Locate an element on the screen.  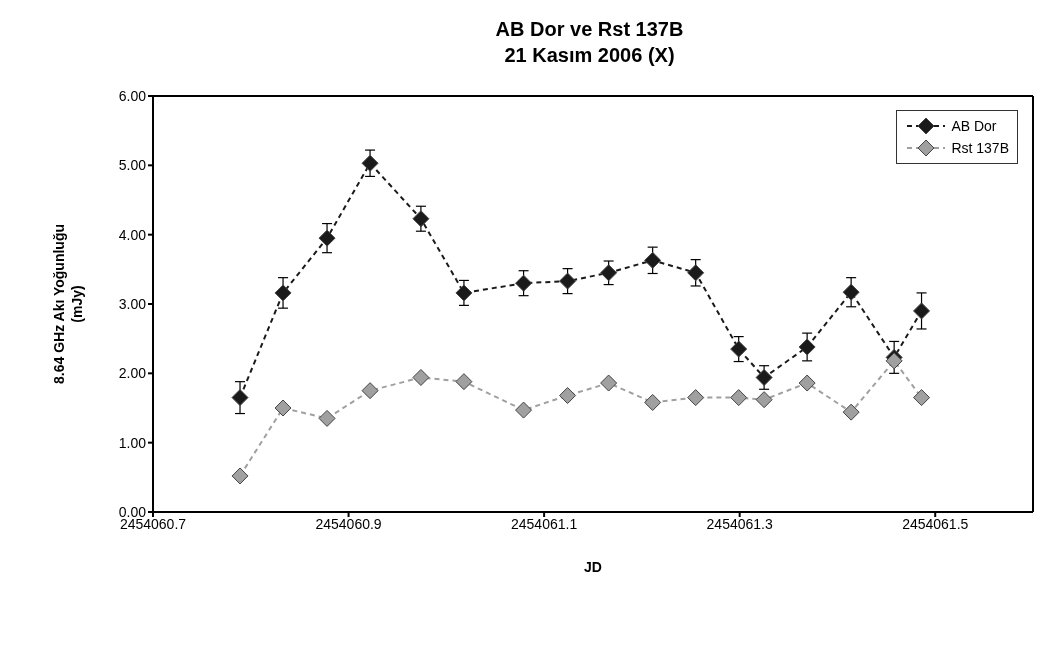
y-axis-title: 8.64 GHz Akı Yoğunluğu (mJy) is located at coordinates (68, 304).